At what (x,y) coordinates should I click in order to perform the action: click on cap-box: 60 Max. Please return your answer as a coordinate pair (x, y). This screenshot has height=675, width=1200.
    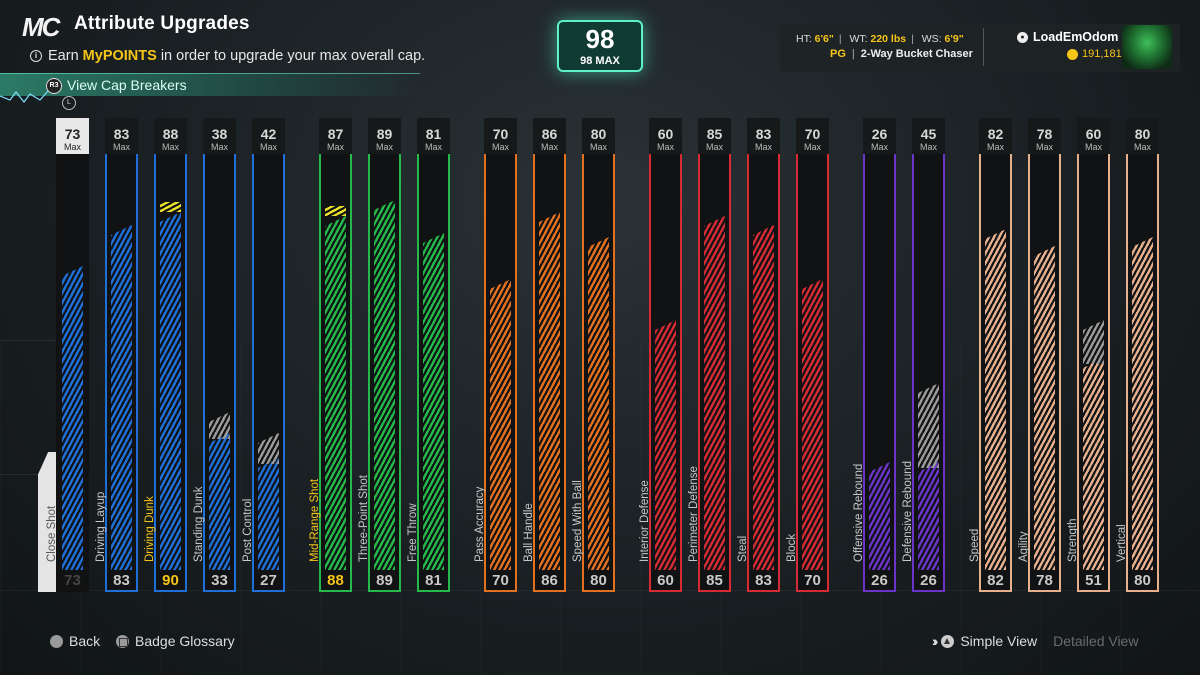
    Looking at the image, I should click on (665, 136).